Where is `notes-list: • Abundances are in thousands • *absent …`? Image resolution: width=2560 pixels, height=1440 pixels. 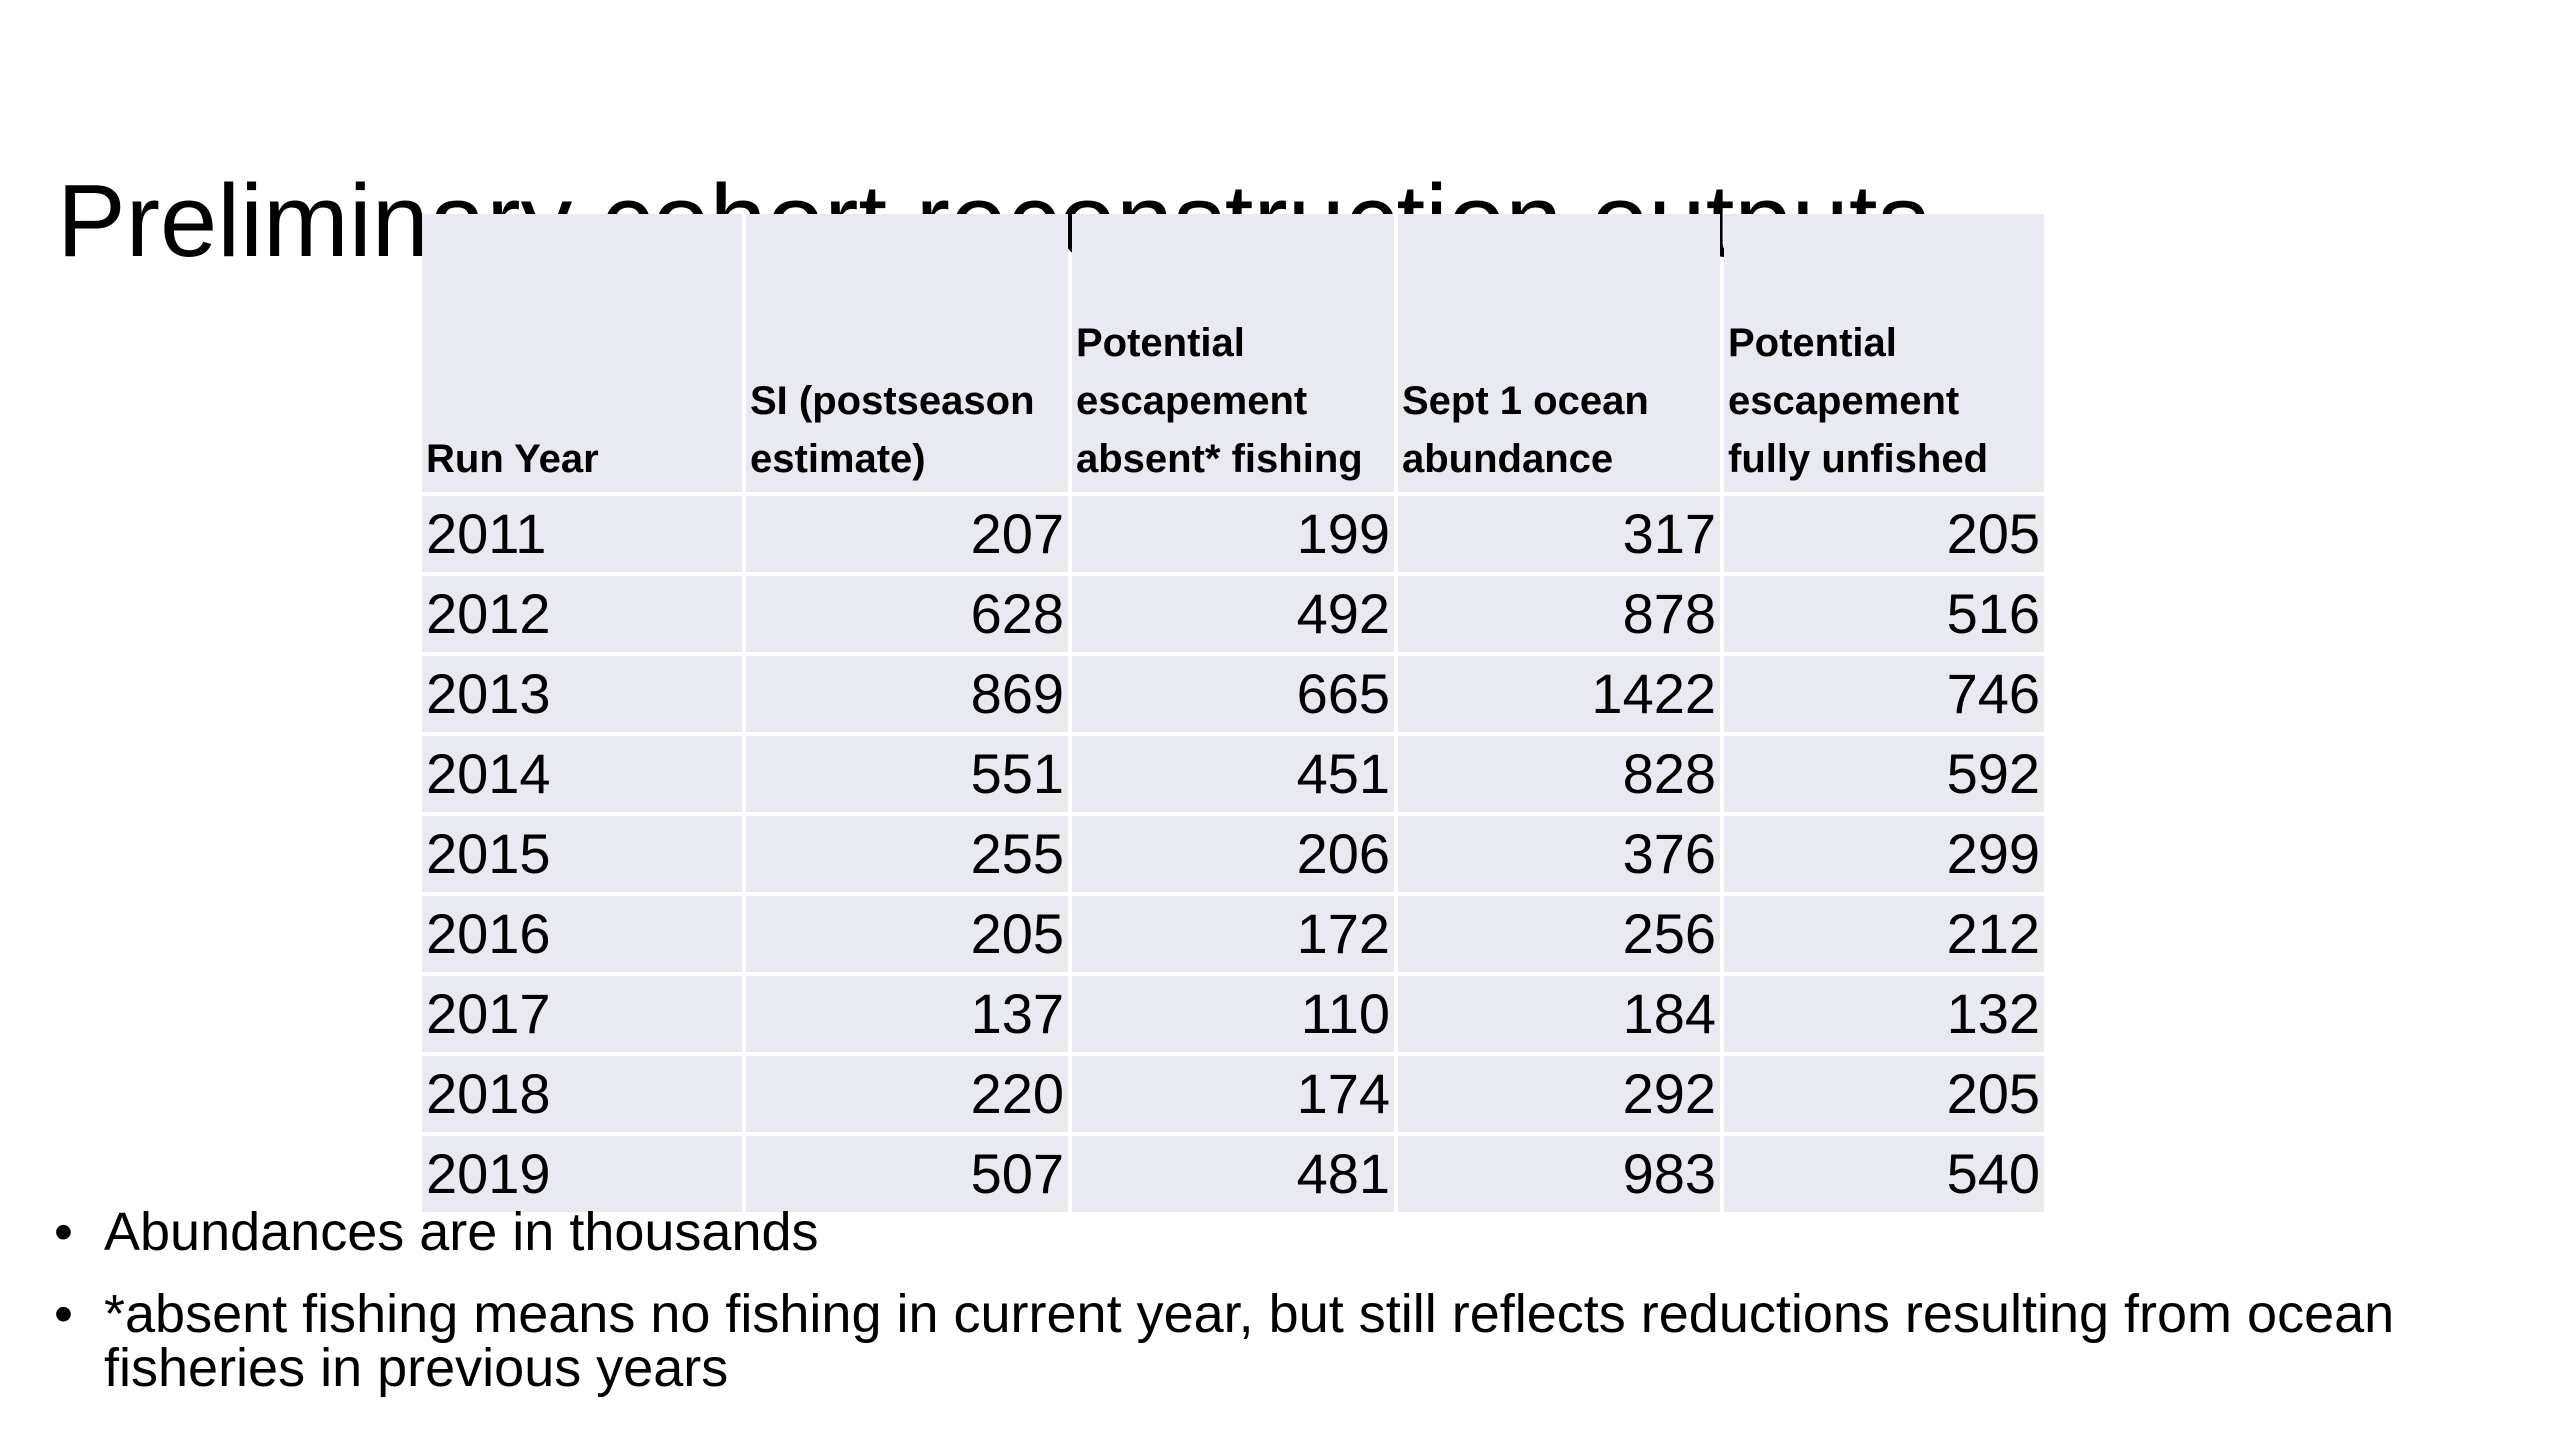 notes-list: • Abundances are in thousands • *absent … is located at coordinates (1280, 1314).